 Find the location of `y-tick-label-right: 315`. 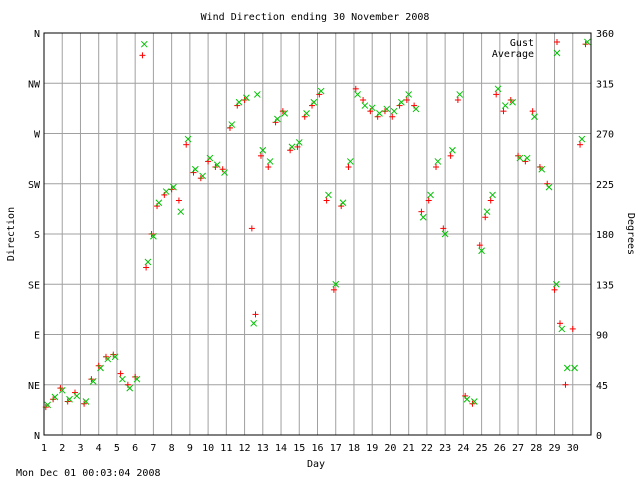

y-tick-label-right: 315 is located at coordinates (605, 84).